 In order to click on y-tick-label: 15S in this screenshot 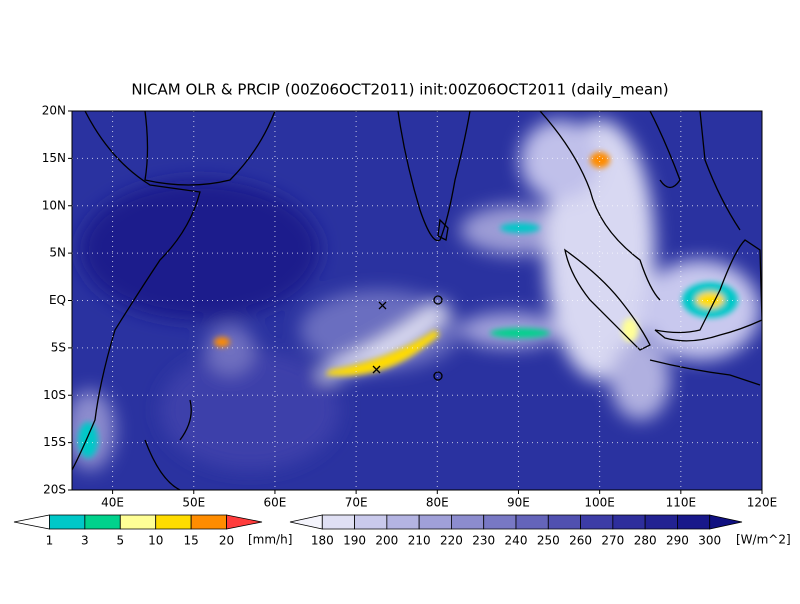, I will do `click(54, 442)`.